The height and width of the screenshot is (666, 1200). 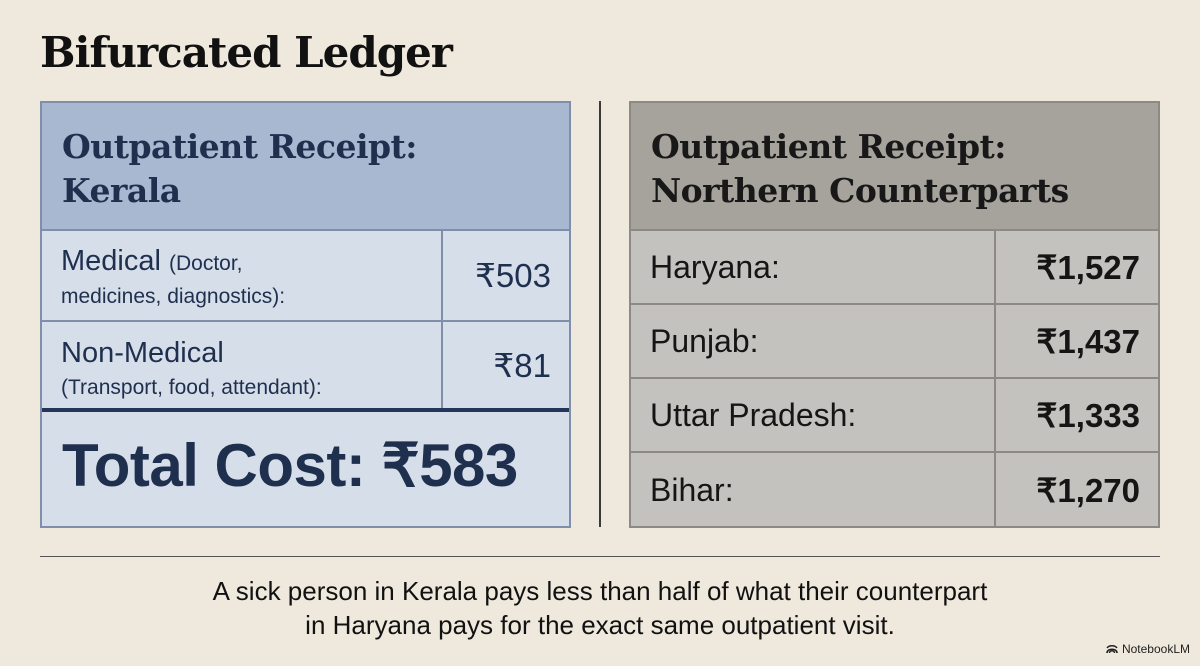 What do you see at coordinates (1076, 267) in the screenshot?
I see `state-cost: ₹1,527` at bounding box center [1076, 267].